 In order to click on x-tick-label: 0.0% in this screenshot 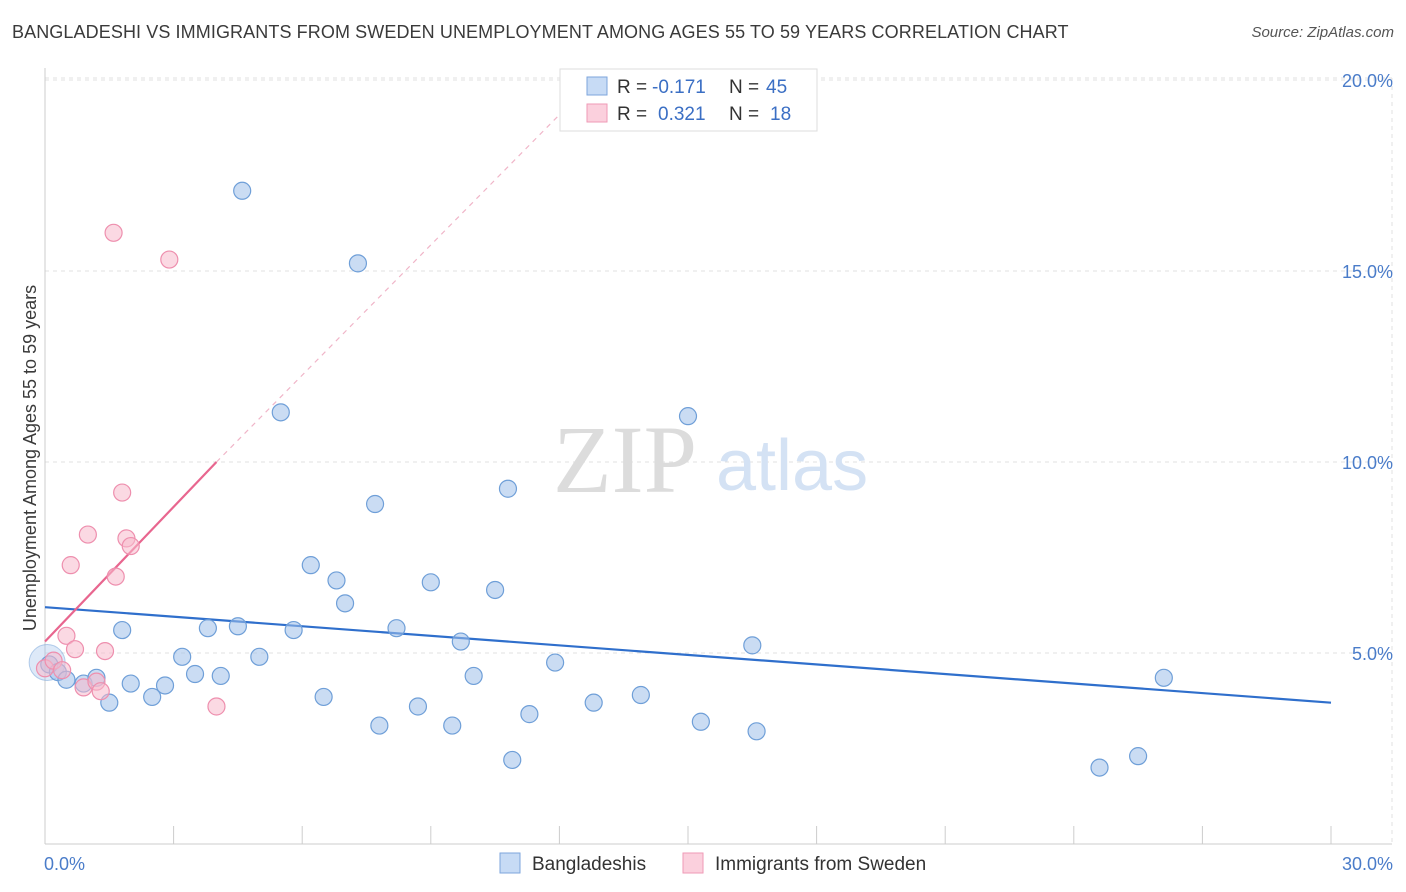, I will do `click(64, 864)`.